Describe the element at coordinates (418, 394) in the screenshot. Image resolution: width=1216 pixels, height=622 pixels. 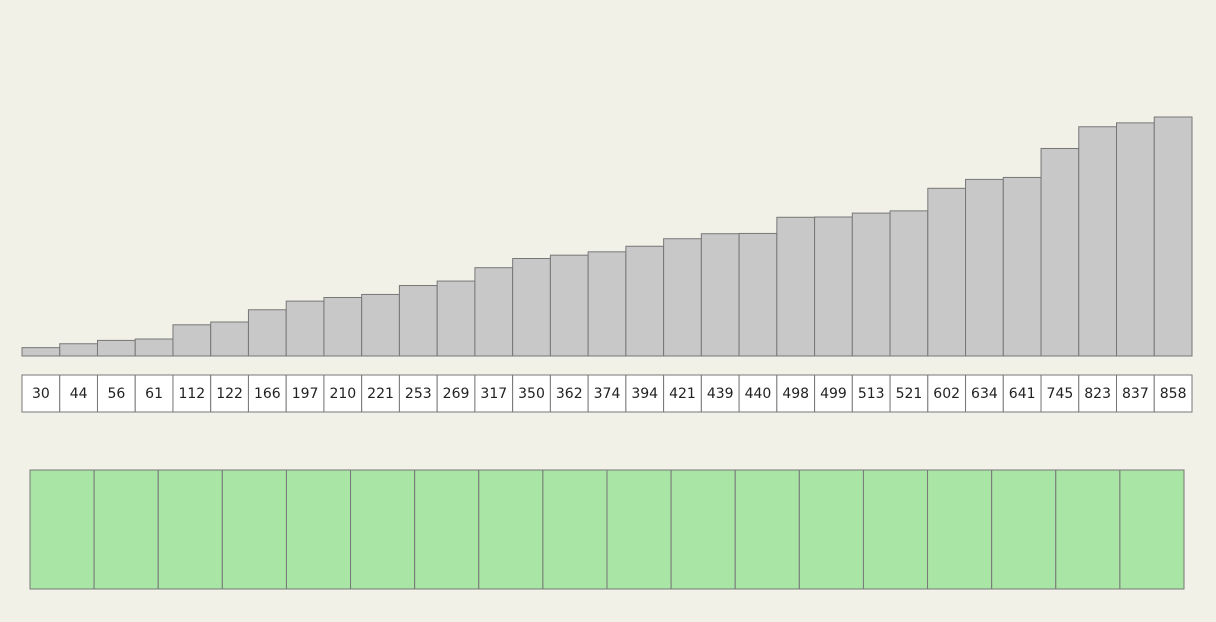
I see `value-label: 253` at that location.